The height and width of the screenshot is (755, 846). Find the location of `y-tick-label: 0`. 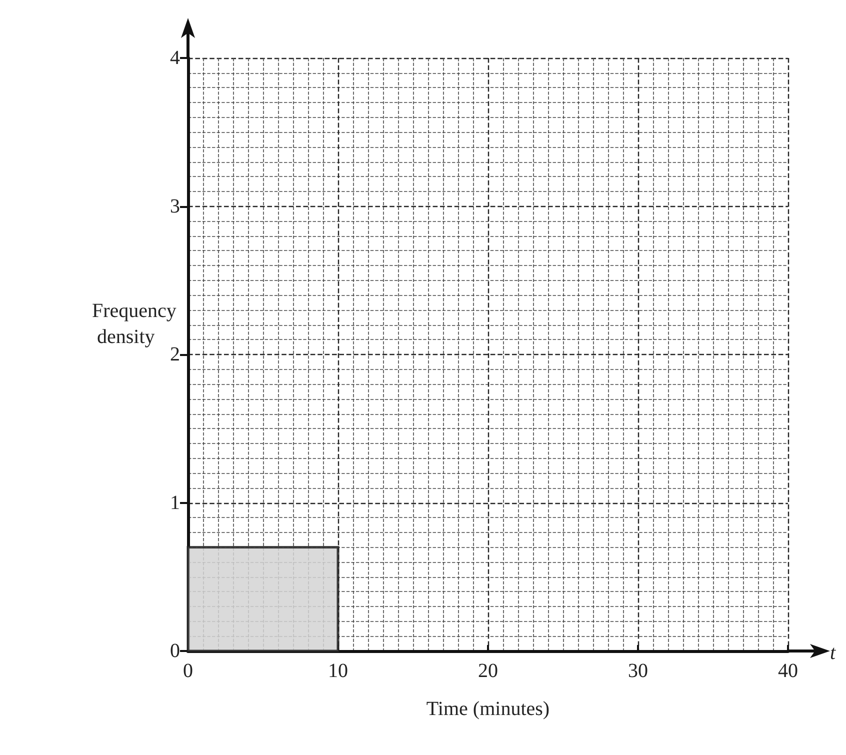

y-tick-label: 0 is located at coordinates (175, 651).